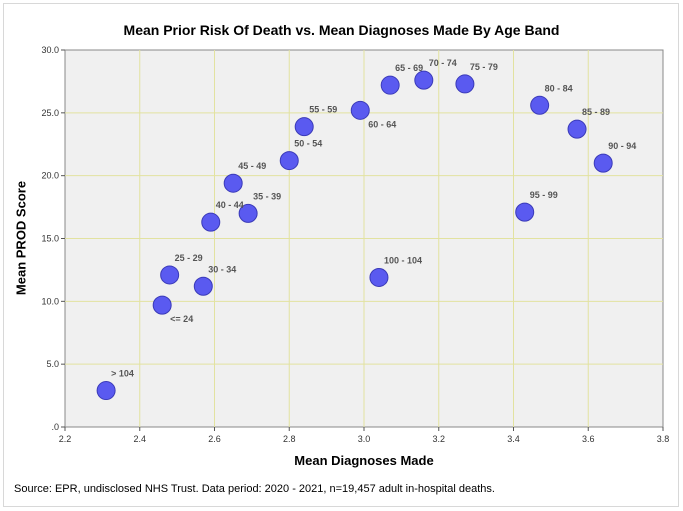 The width and height of the screenshot is (683, 511). I want to click on data-point-label: 60 - 64, so click(382, 124).